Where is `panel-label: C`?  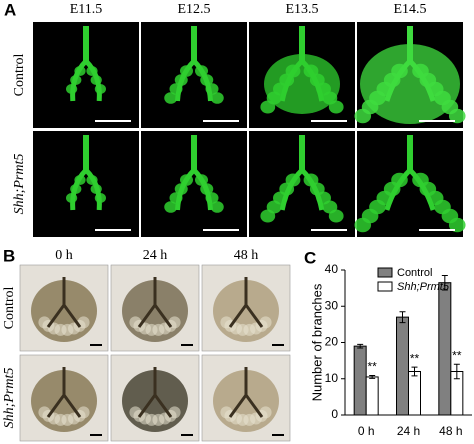
panel-label: C is located at coordinates (310, 257).